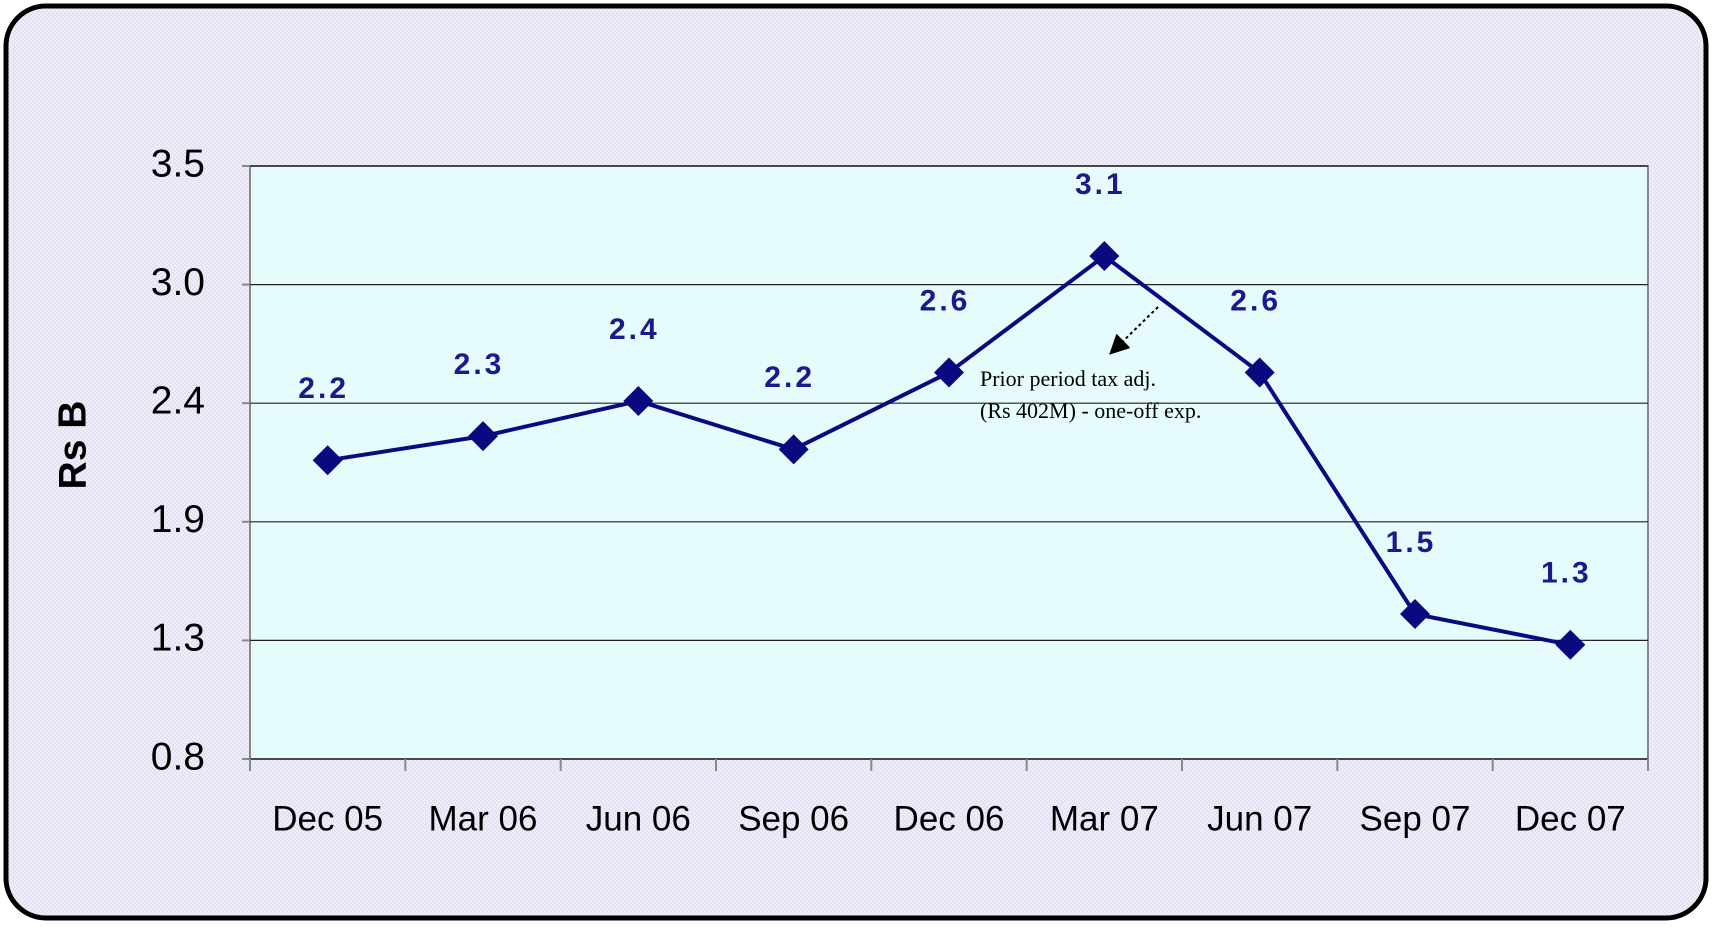 Image resolution: width=1717 pixels, height=934 pixels. What do you see at coordinates (178, 756) in the screenshot?
I see `y-tick-label: 0.8` at bounding box center [178, 756].